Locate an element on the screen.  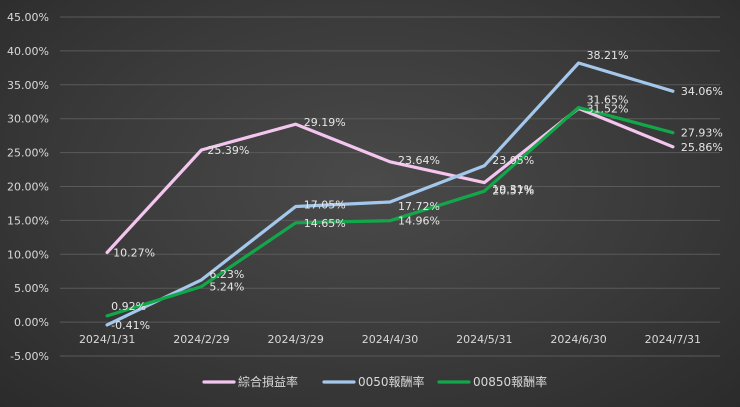
data-label: 27.93% is located at coordinates (702, 133).